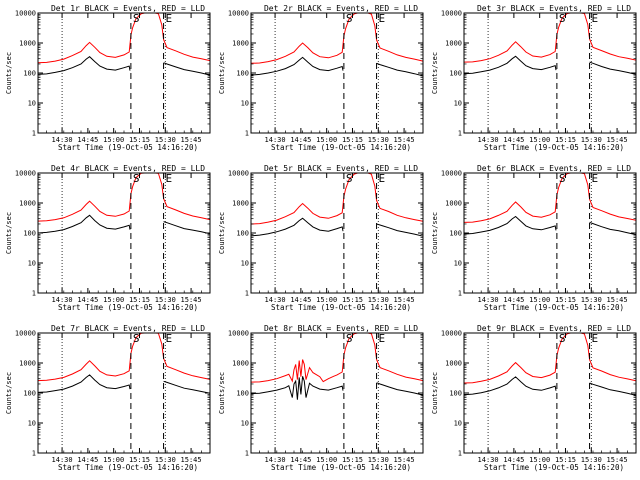 The image size is (640, 480). I want to click on panel-title: Det 7r BLACK = Events, RED = LLD, so click(128, 328).